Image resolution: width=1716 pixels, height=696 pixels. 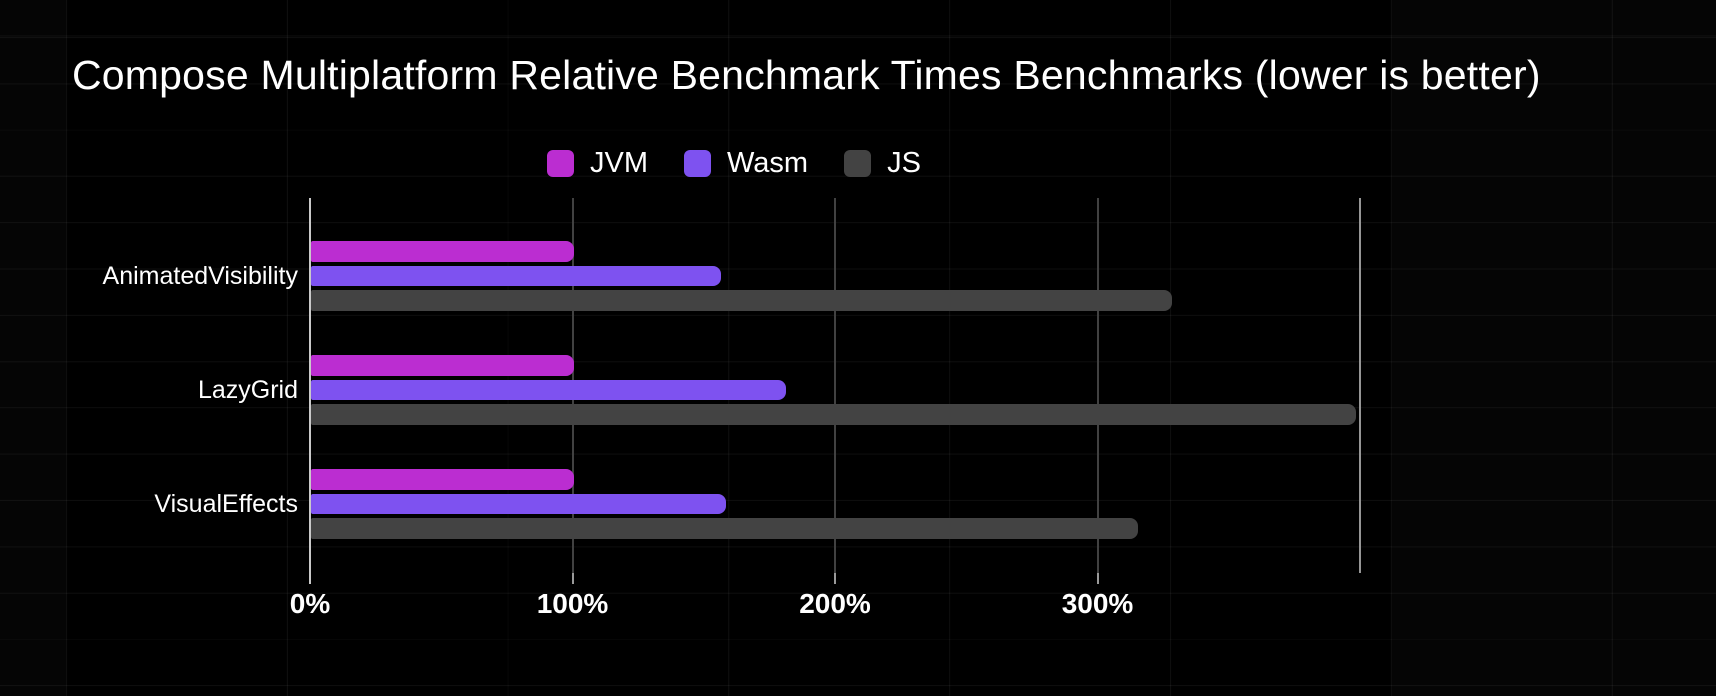 I want to click on category-label-animatedvisibility: AnimatedVisibility, so click(x=200, y=275).